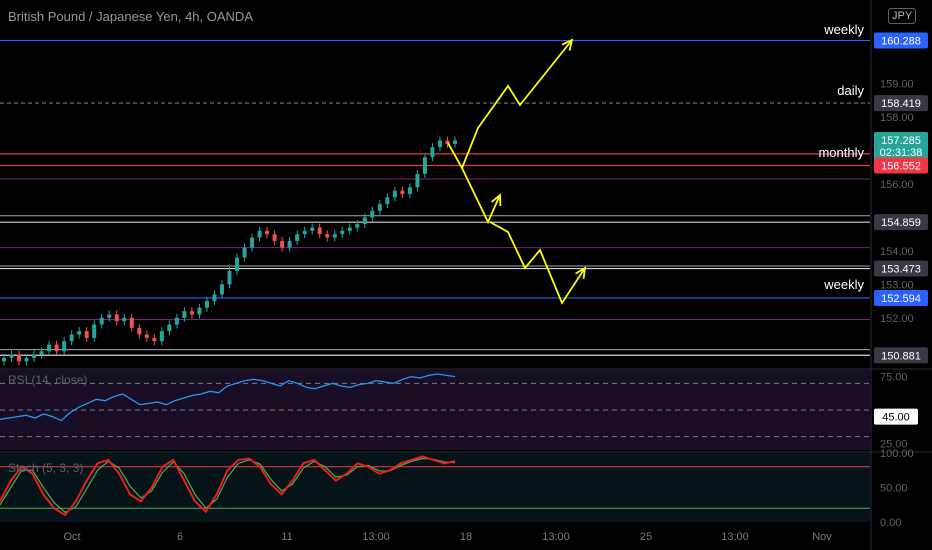 The height and width of the screenshot is (550, 932). What do you see at coordinates (894, 378) in the screenshot?
I see `rsi-tick-label: 75.00` at bounding box center [894, 378].